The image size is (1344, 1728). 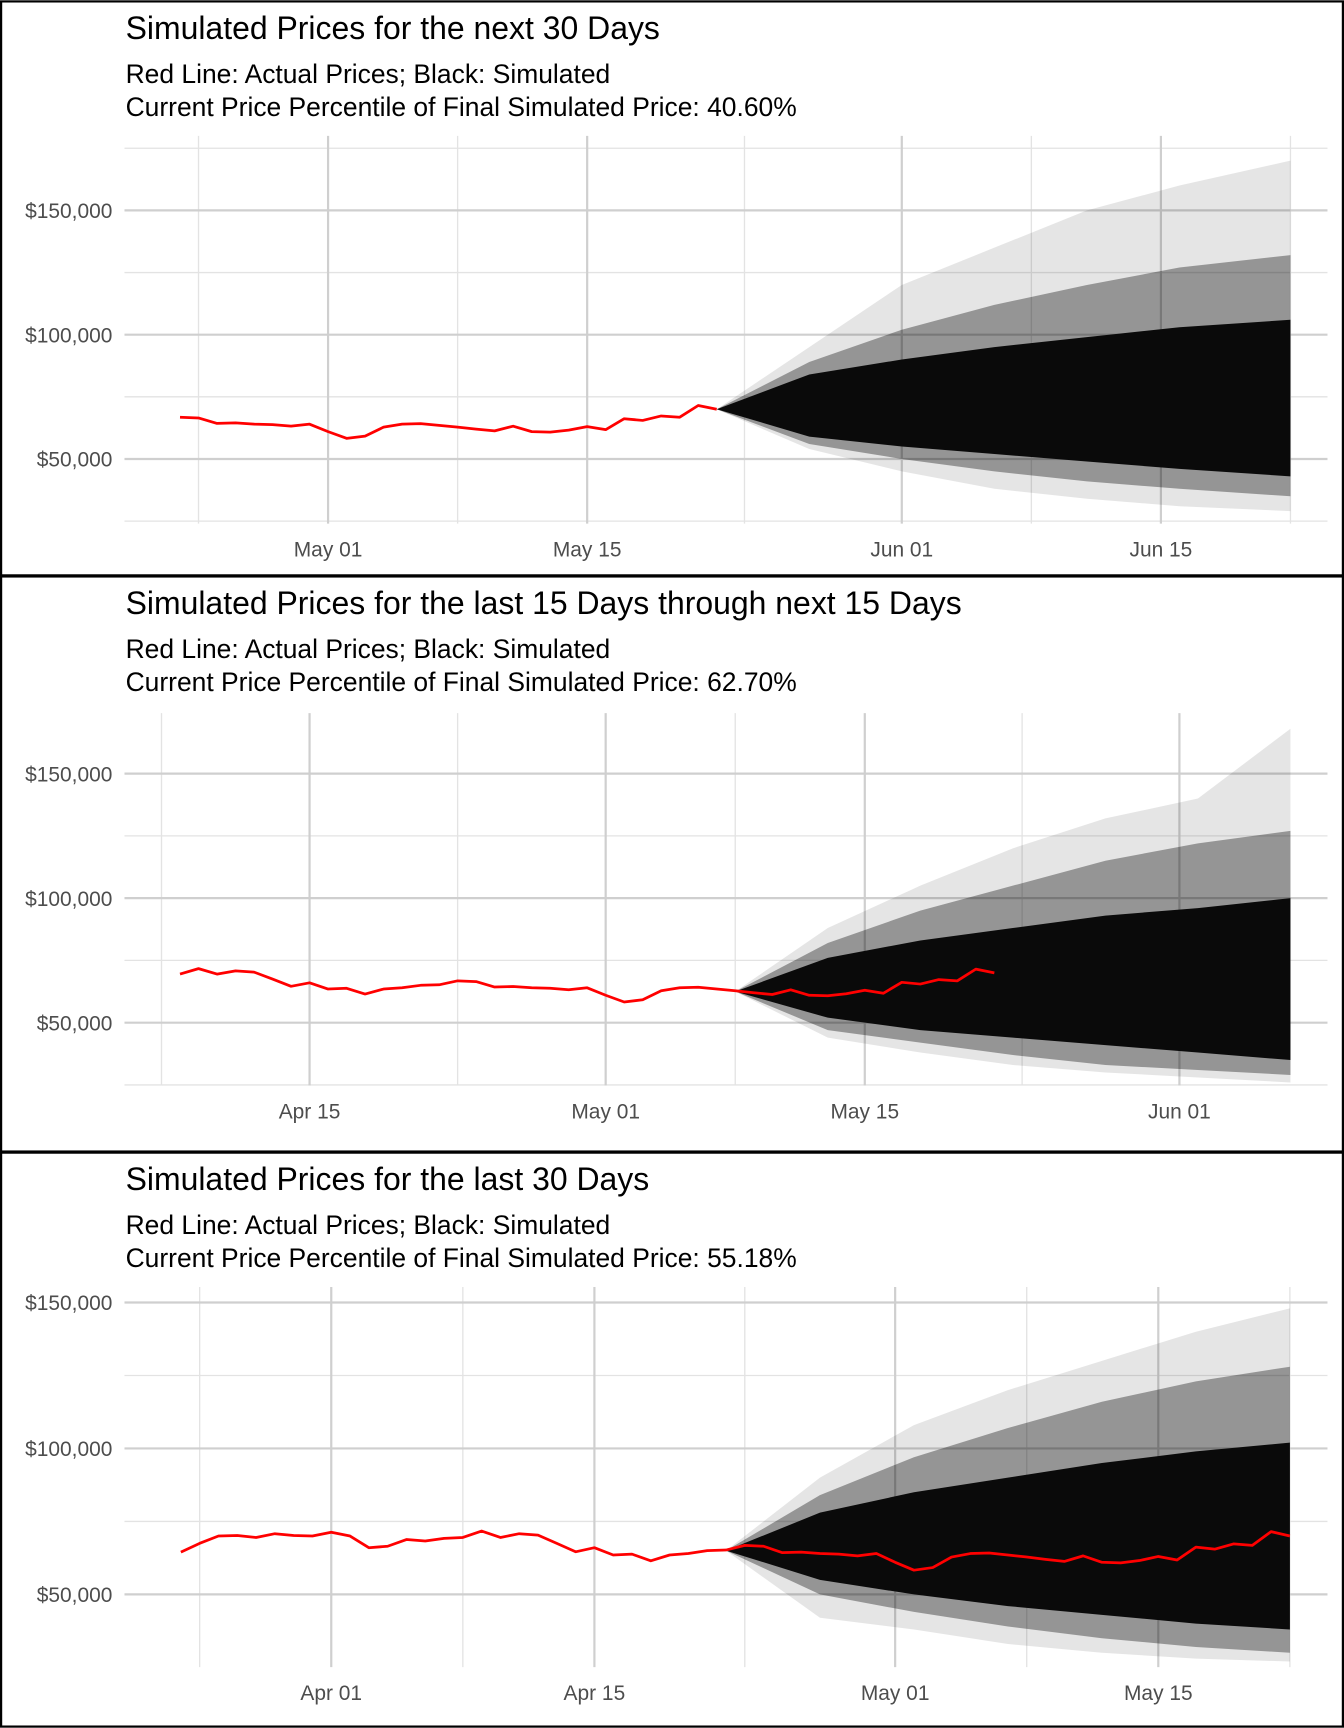 What do you see at coordinates (388, 1179) in the screenshot?
I see `chart-title: Simulated Prices for the last 30 Days` at bounding box center [388, 1179].